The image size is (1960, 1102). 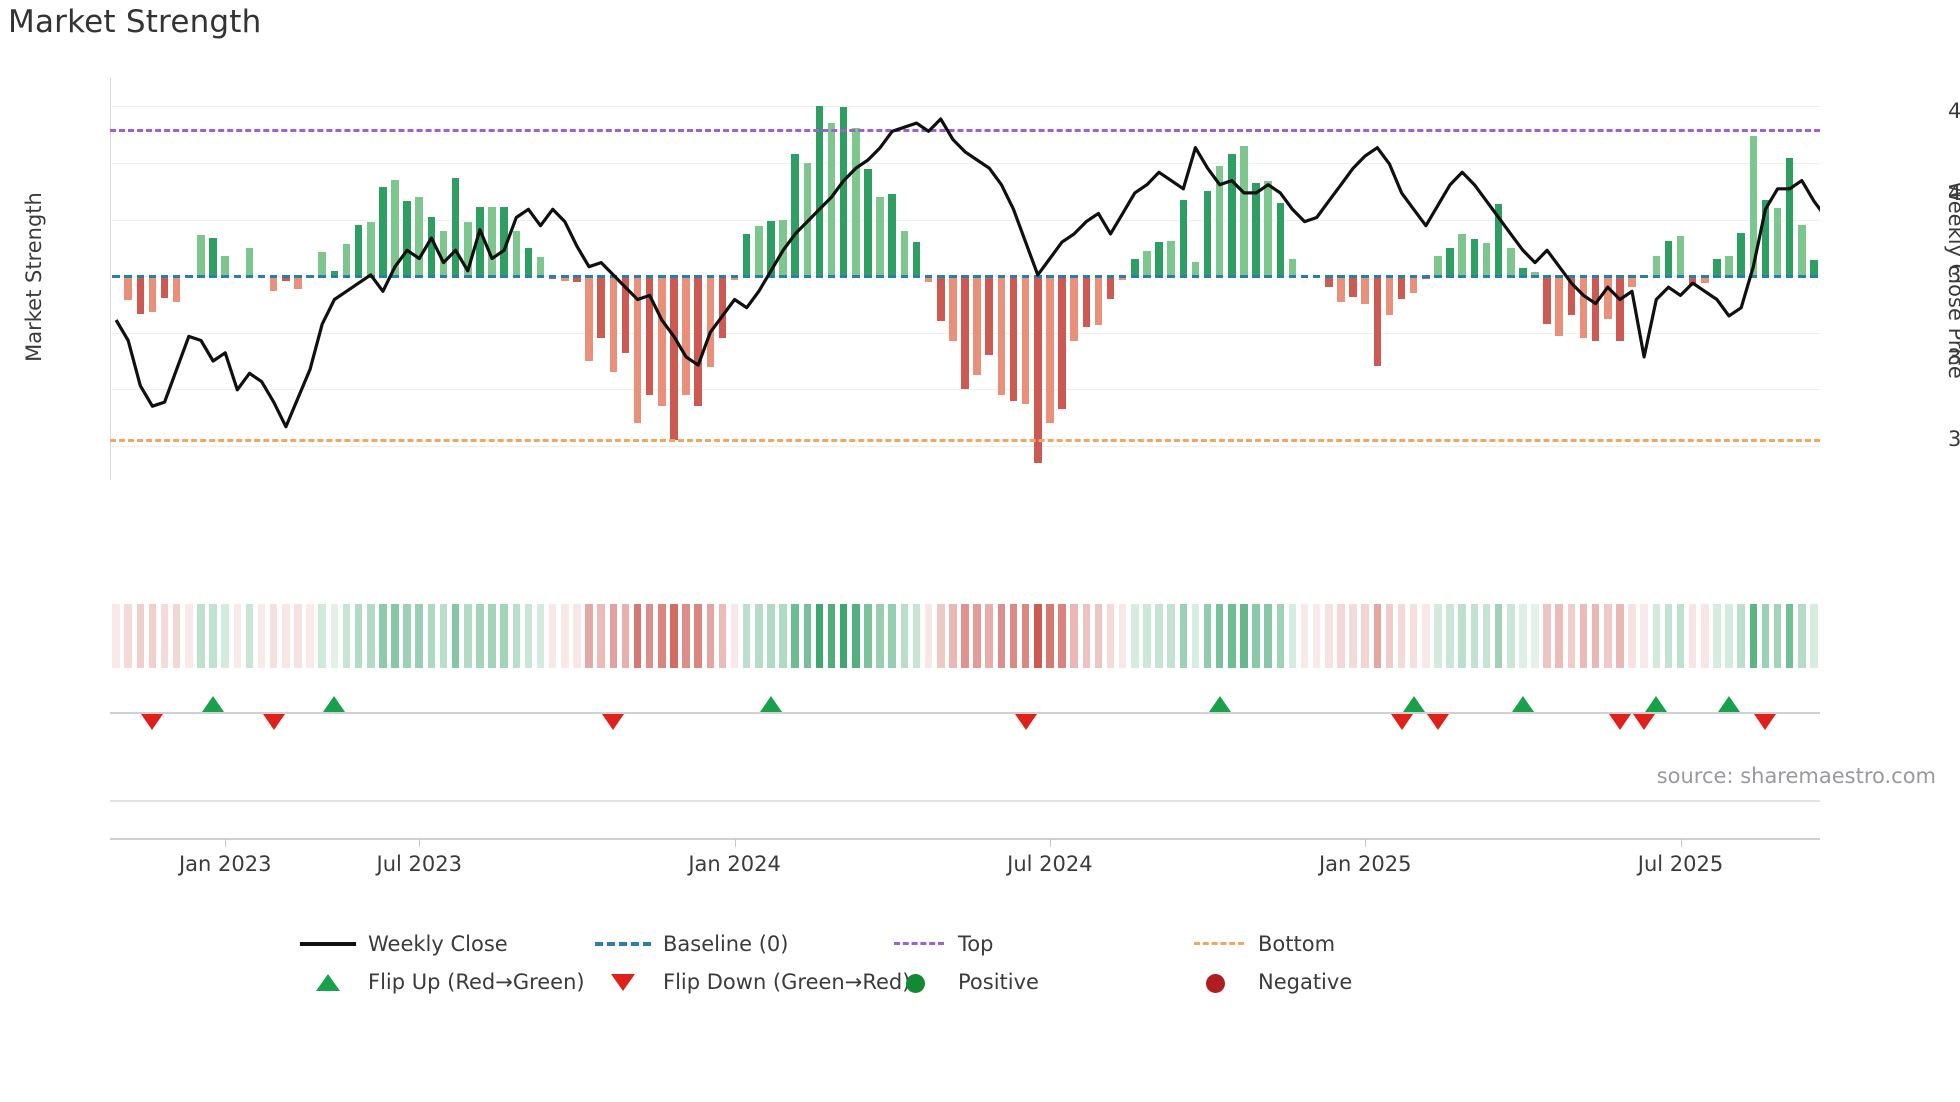 I want to click on legend-item: Baseline (0), so click(x=691, y=944).